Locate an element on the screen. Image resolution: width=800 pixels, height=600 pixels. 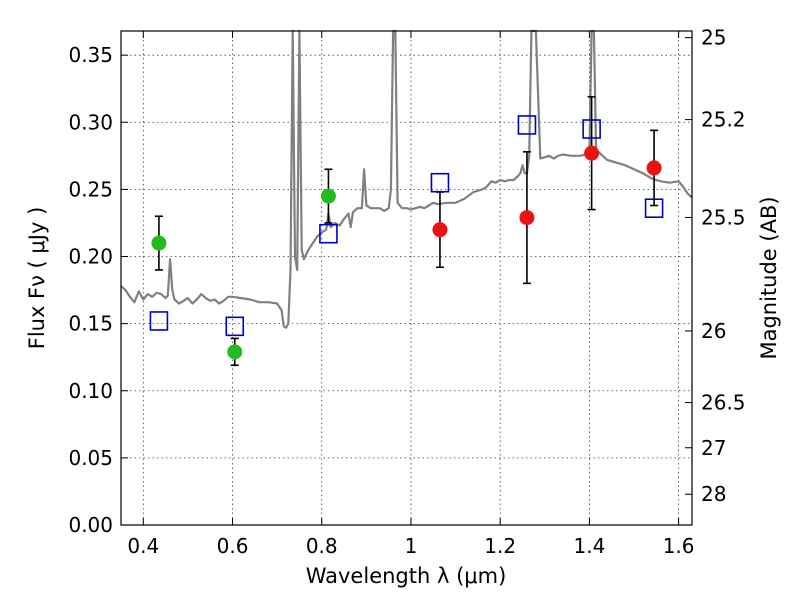
right-tick-label: 25.2 is located at coordinates (723, 120).